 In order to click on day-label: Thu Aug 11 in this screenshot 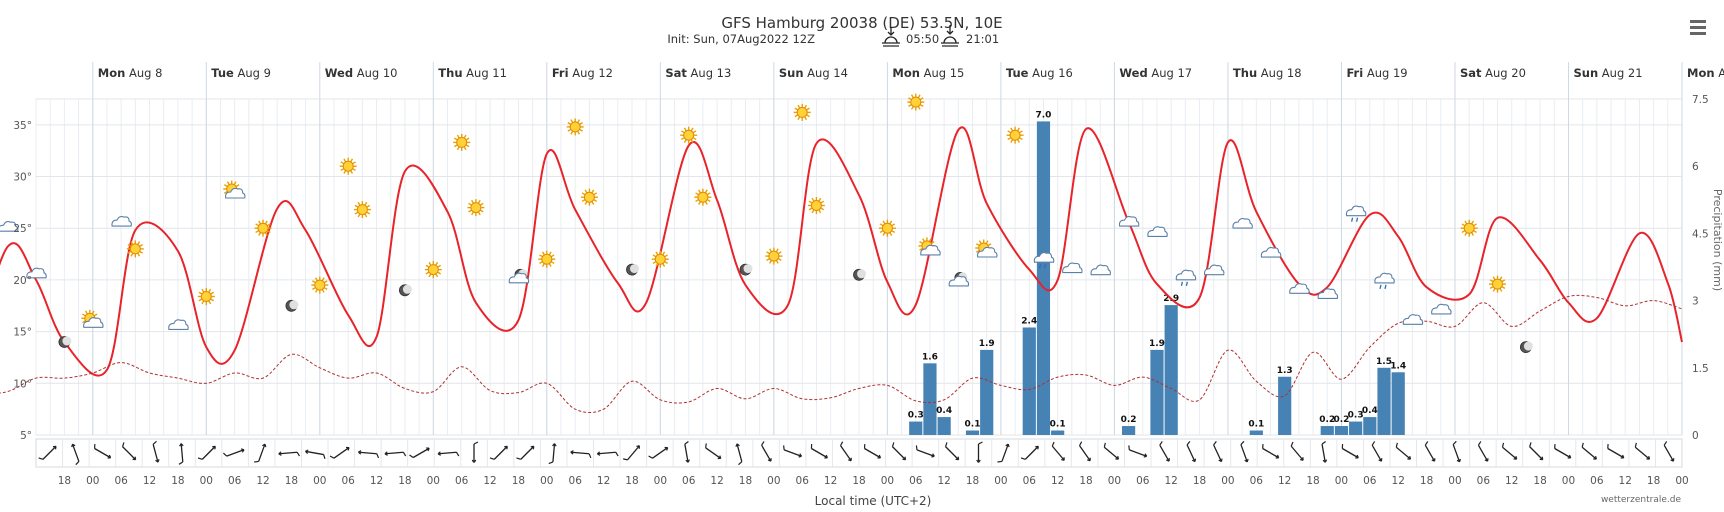, I will do `click(472, 73)`.